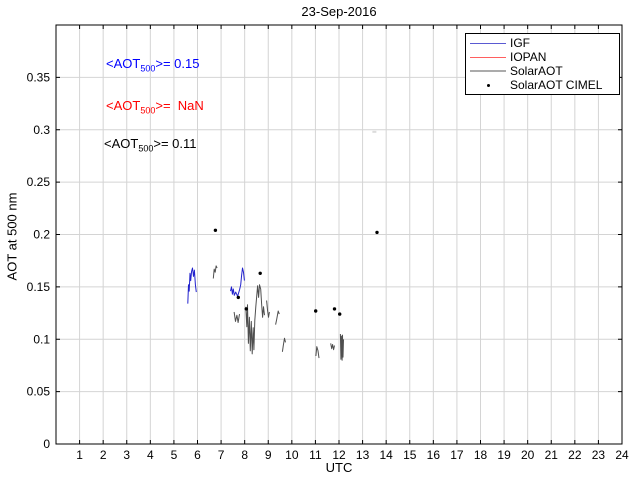  Describe the element at coordinates (174, 455) in the screenshot. I see `x-tick-label: 5` at that location.